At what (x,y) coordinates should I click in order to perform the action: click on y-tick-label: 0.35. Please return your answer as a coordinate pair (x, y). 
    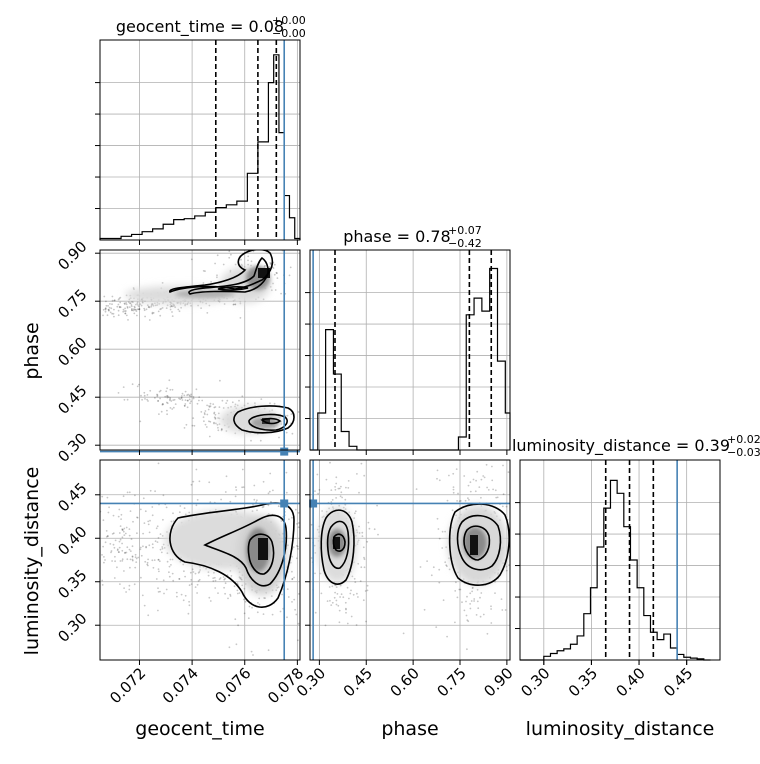
    Looking at the image, I should click on (72, 584).